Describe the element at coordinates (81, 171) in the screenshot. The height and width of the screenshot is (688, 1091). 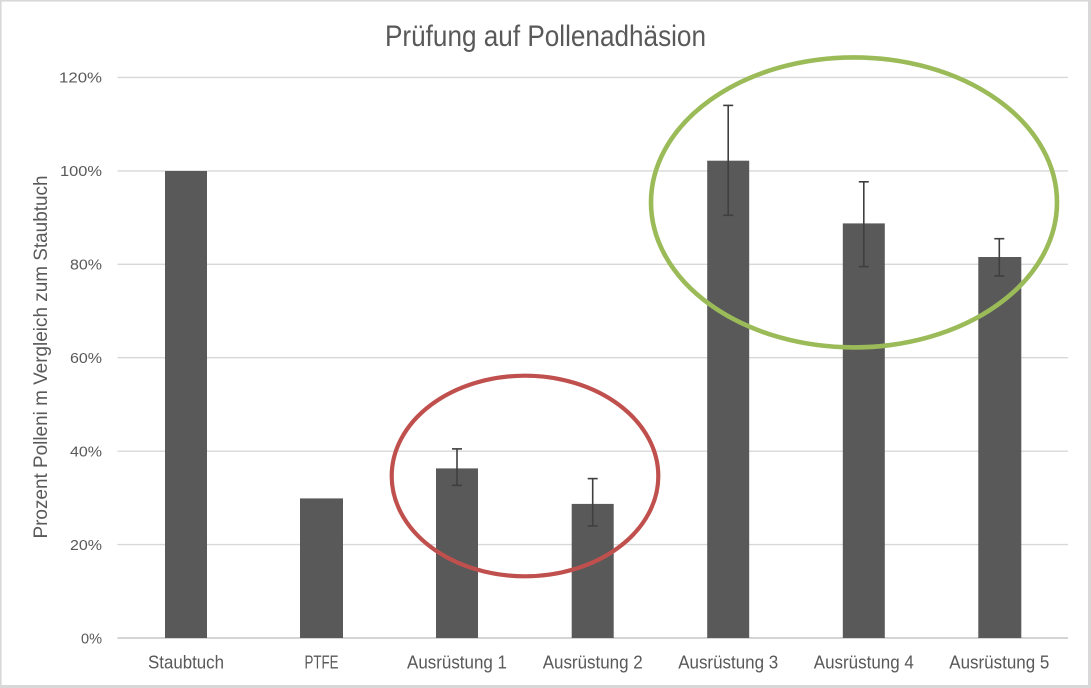
I see `svg-text: 100%` at that location.